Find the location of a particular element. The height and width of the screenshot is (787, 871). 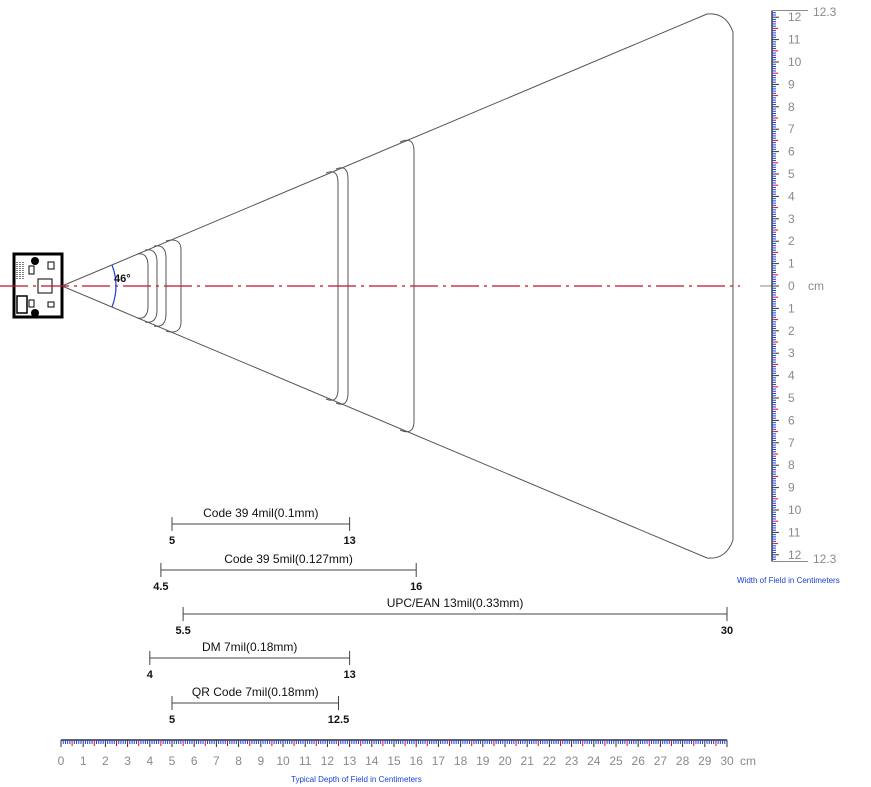

width-bottom-end-label: 12.3 is located at coordinates (825, 559).